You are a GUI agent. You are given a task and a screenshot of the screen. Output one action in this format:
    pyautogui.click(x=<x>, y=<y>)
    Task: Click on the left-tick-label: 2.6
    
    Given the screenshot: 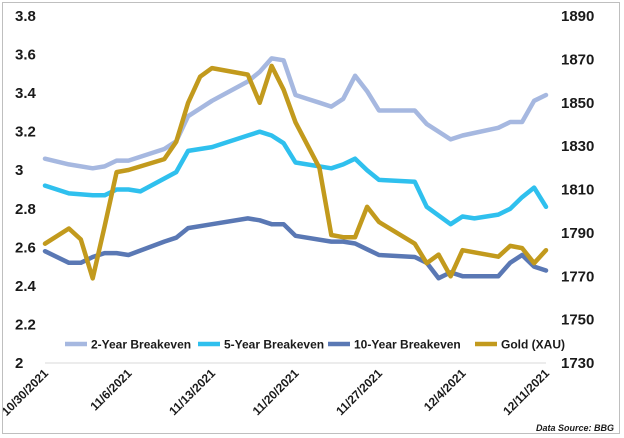 What is the action you would take?
    pyautogui.click(x=25, y=247)
    